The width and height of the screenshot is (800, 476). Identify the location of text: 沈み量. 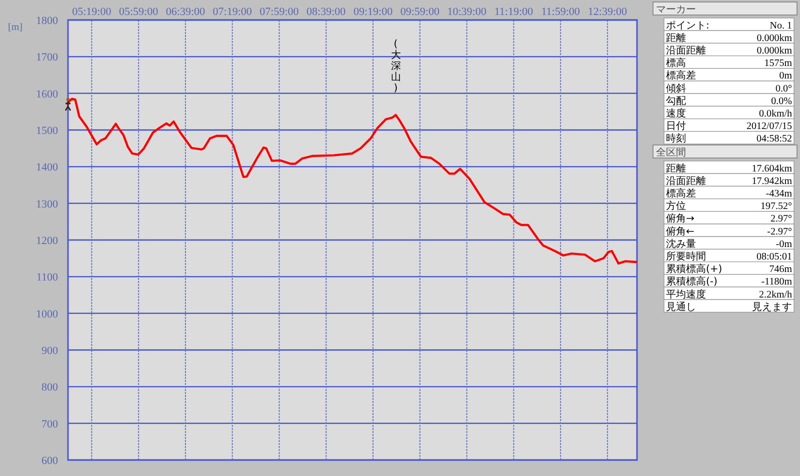
(681, 244).